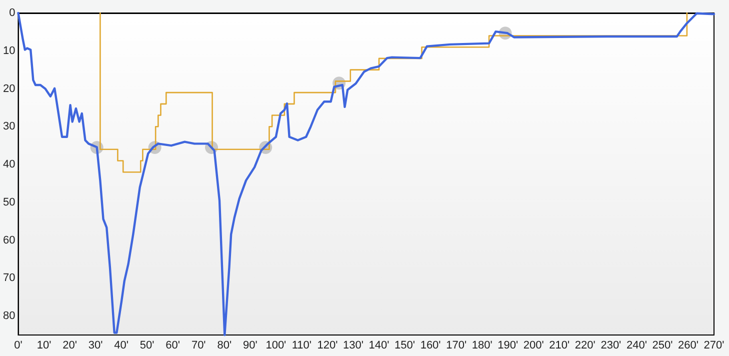 This screenshot has width=729, height=356. Describe the element at coordinates (250, 346) in the screenshot. I see `x-tick-label: 90'` at that location.